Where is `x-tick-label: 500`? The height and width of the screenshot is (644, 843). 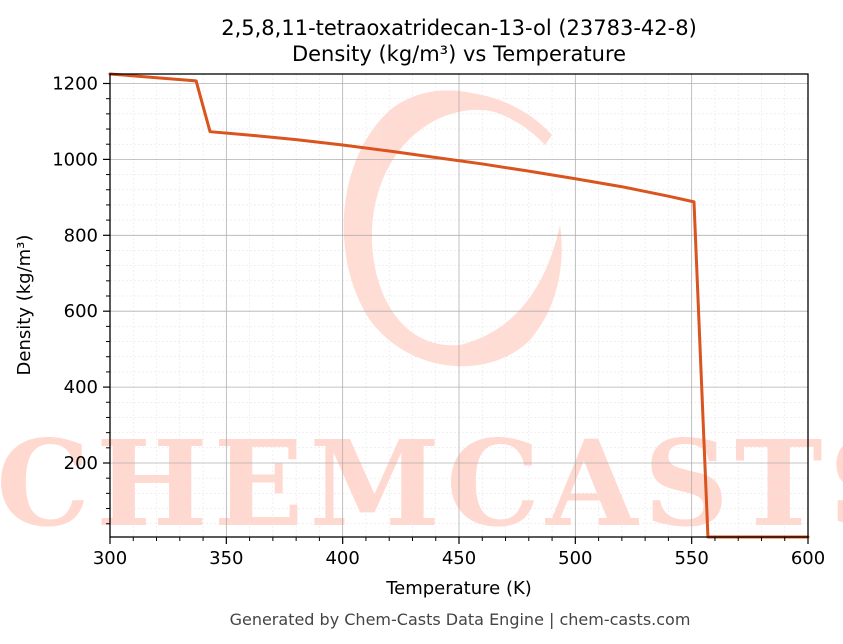 x-tick-label: 500 is located at coordinates (575, 558).